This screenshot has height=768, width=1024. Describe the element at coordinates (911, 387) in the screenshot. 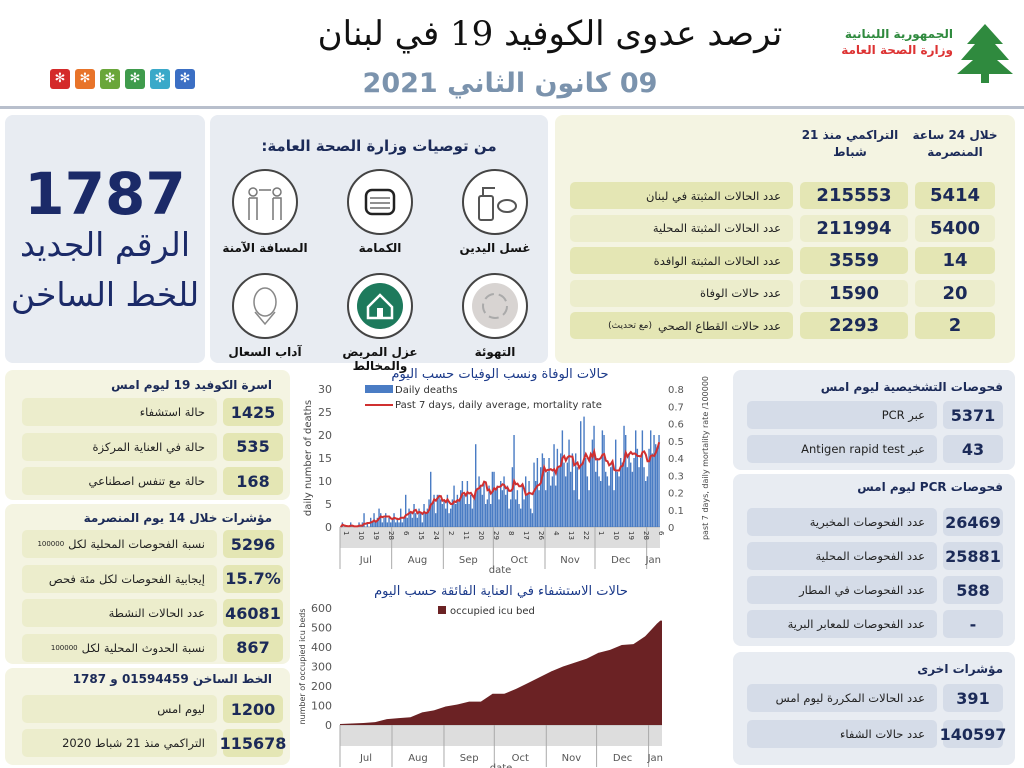

I see `diagnostic-title: فحوصات التشخيصية ليوم امس` at that location.